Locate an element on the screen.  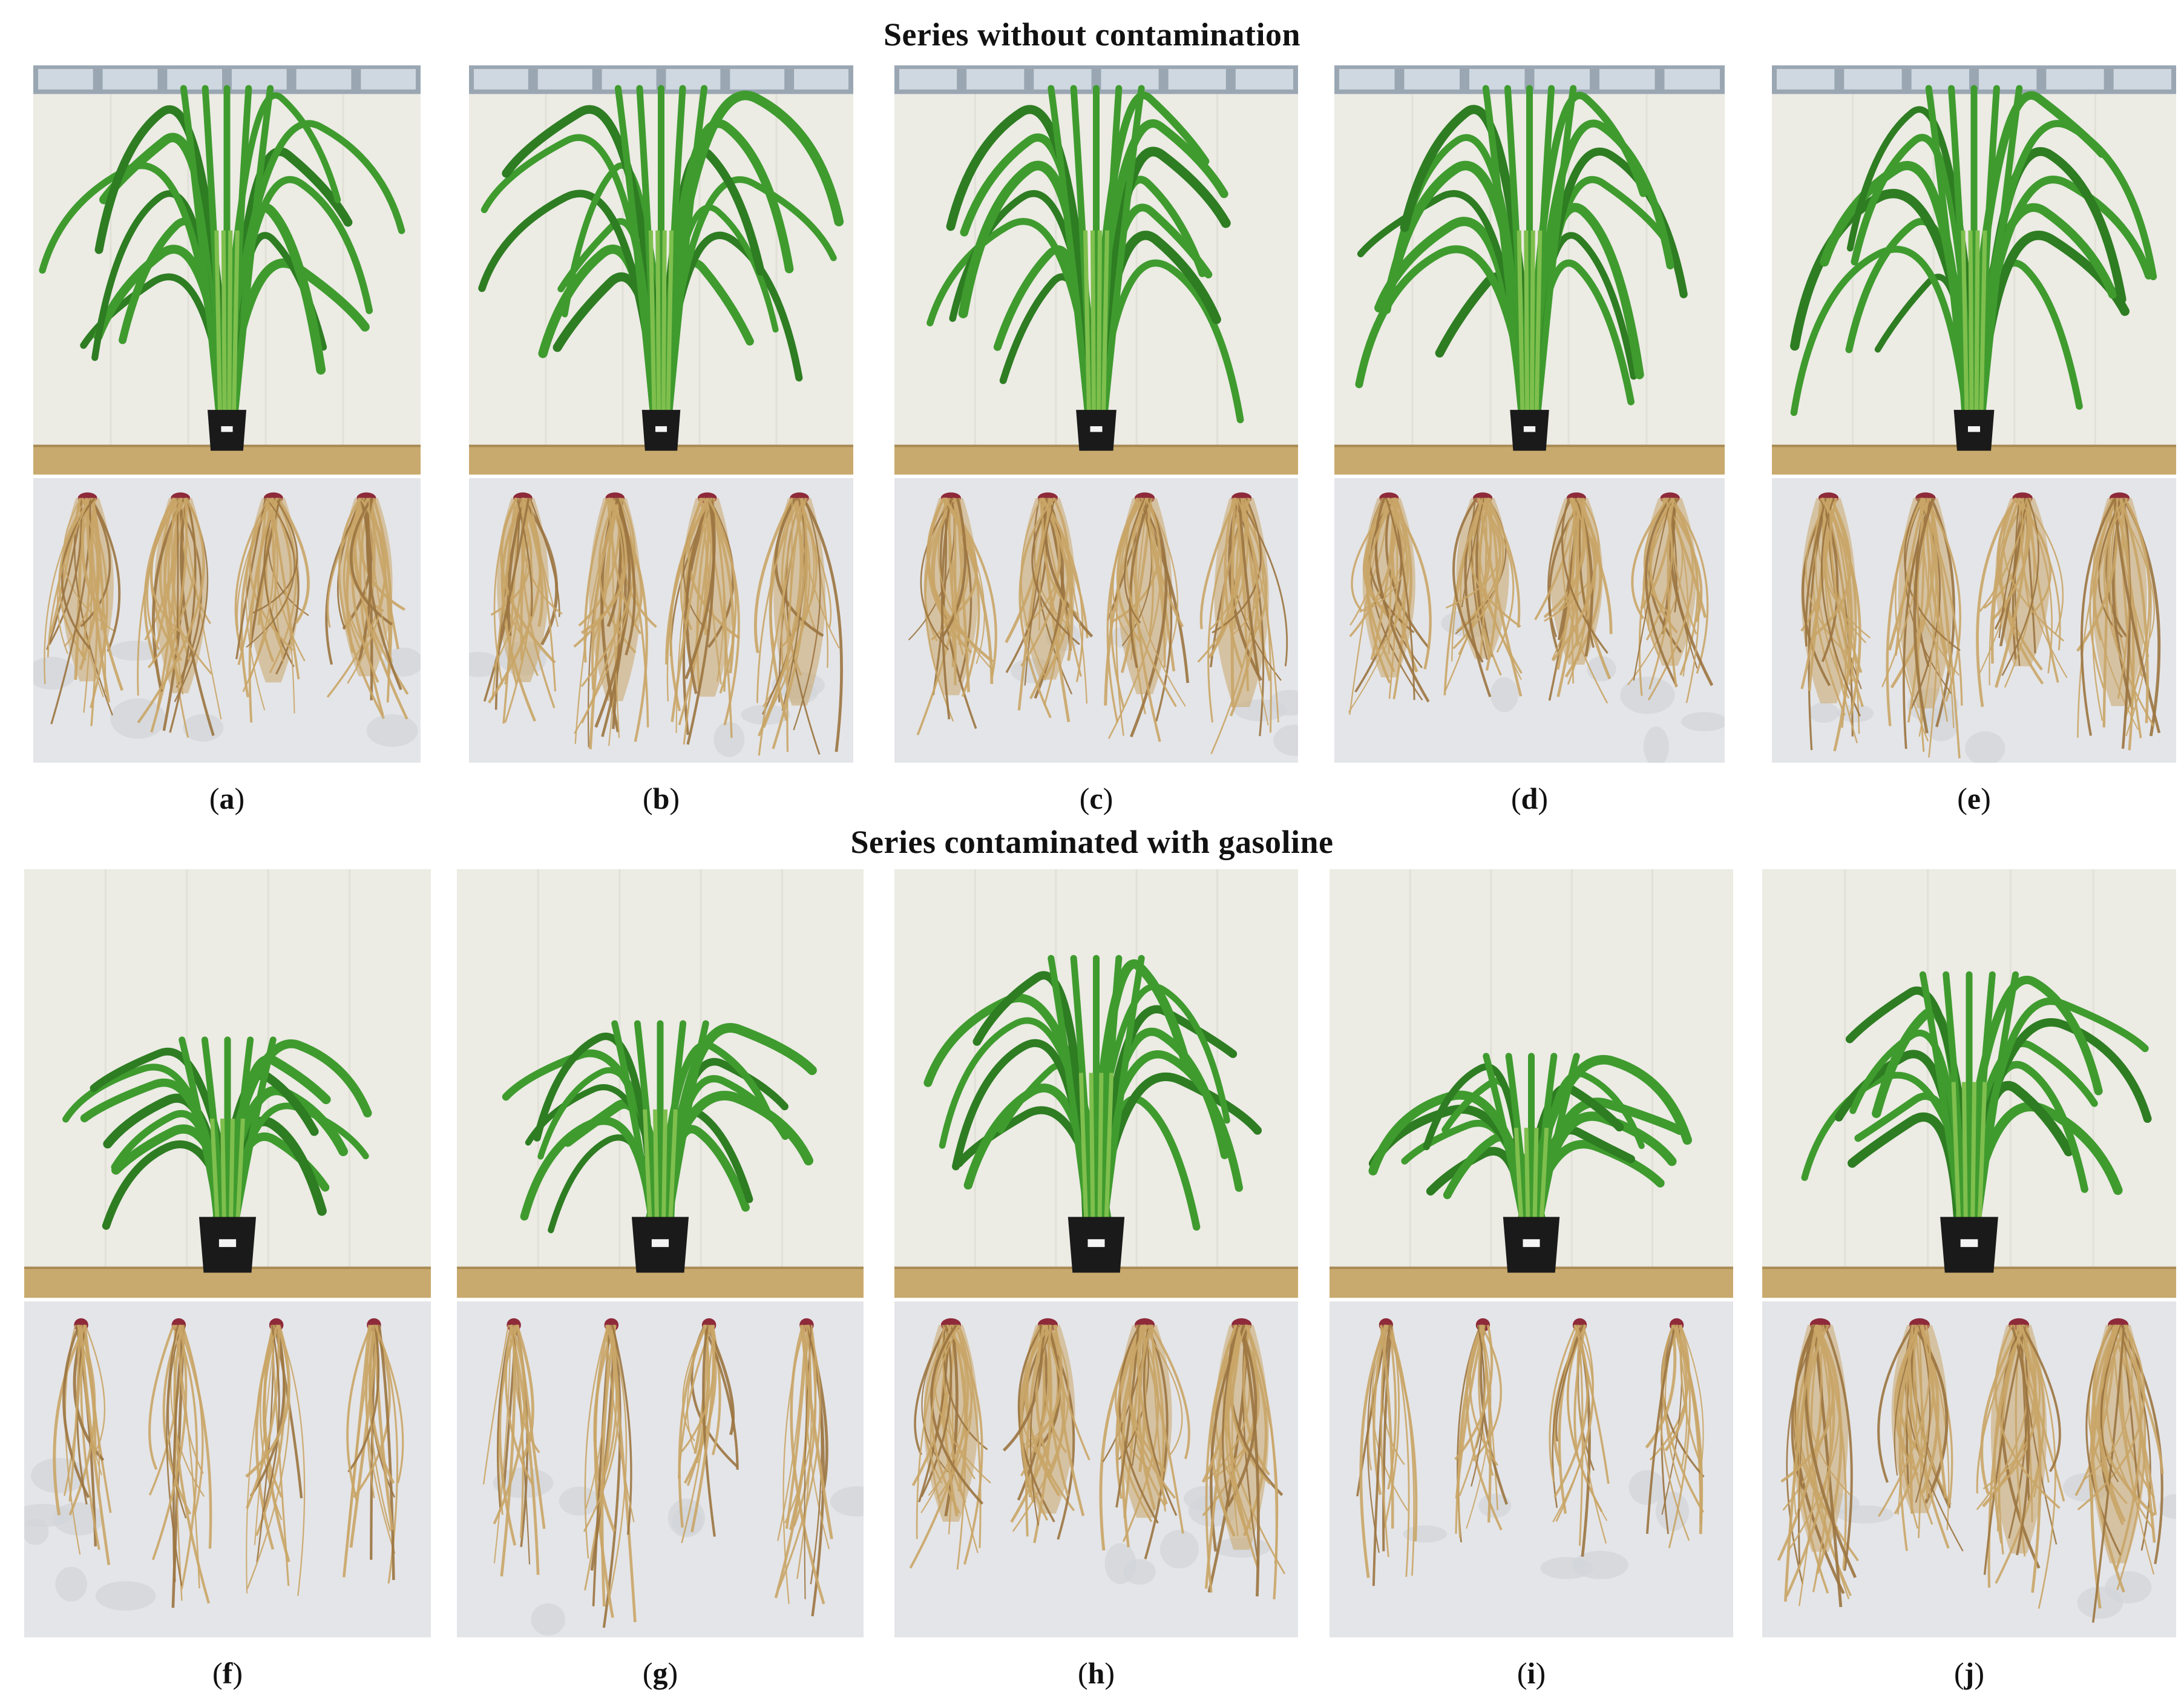
plant-photo-b is located at coordinates (661, 270).